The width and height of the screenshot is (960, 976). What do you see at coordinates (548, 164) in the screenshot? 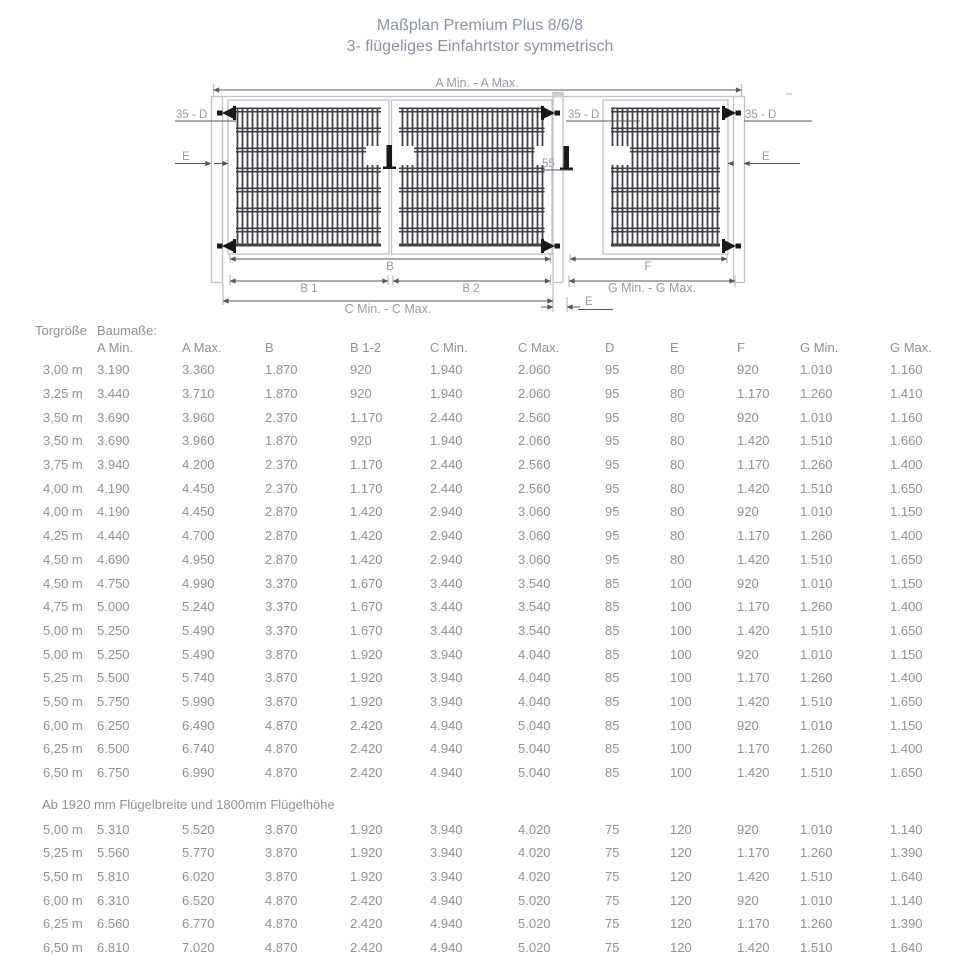
I see `dim-label-55: 55` at bounding box center [548, 164].